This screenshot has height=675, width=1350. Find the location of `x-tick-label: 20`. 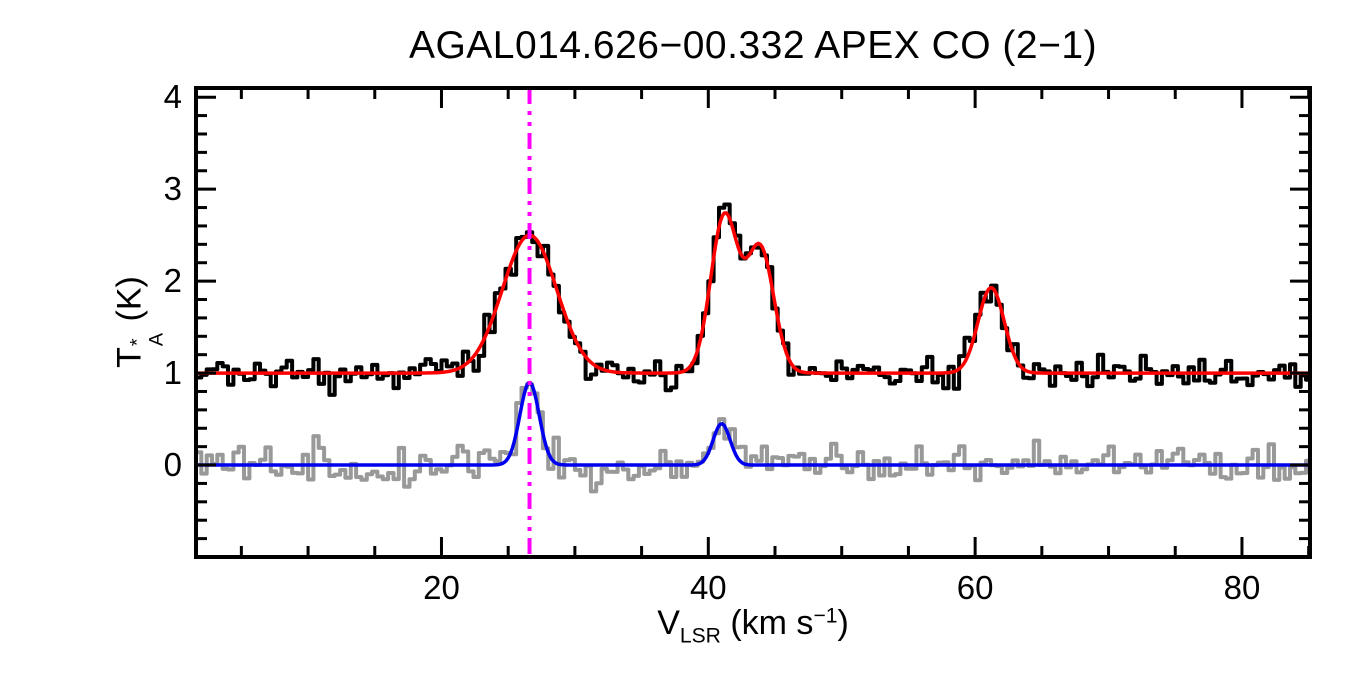

x-tick-label: 20 is located at coordinates (441, 587).